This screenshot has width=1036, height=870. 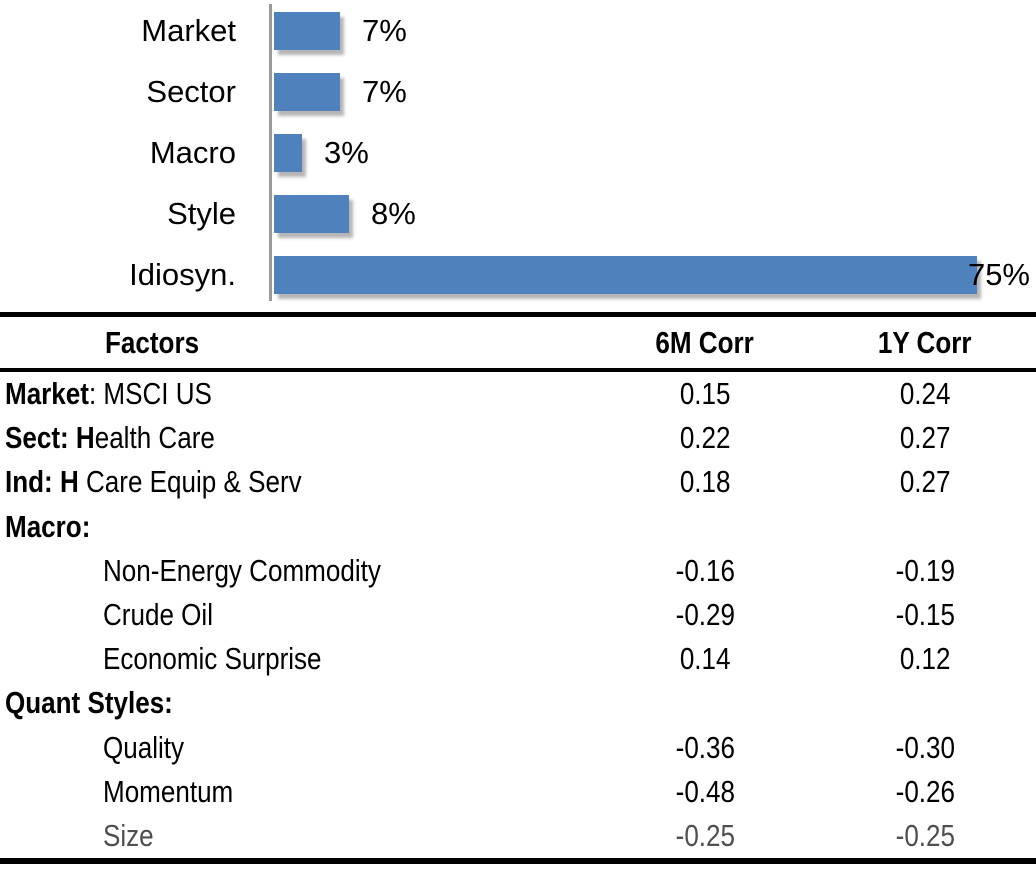 What do you see at coordinates (518, 527) in the screenshot?
I see `table-row: Macro:` at bounding box center [518, 527].